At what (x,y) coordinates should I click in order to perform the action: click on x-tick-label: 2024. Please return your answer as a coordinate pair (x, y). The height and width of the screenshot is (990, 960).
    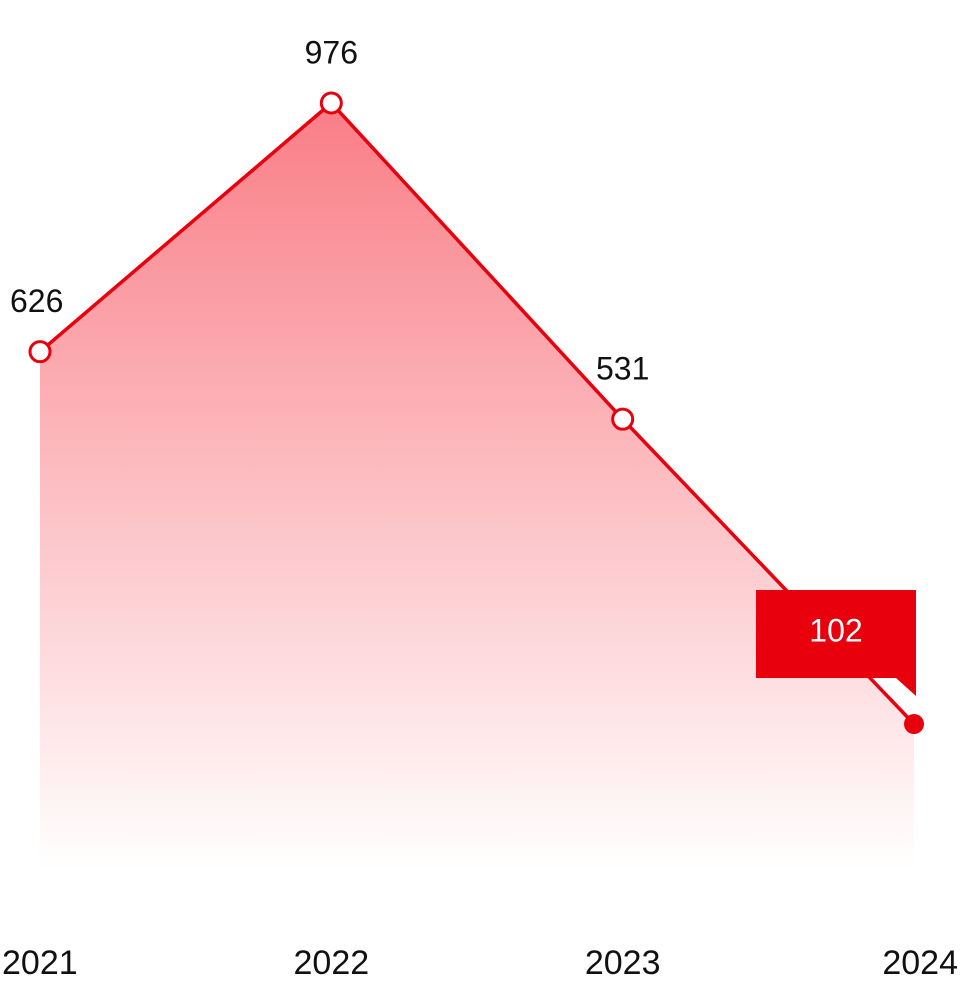
    Looking at the image, I should click on (920, 963).